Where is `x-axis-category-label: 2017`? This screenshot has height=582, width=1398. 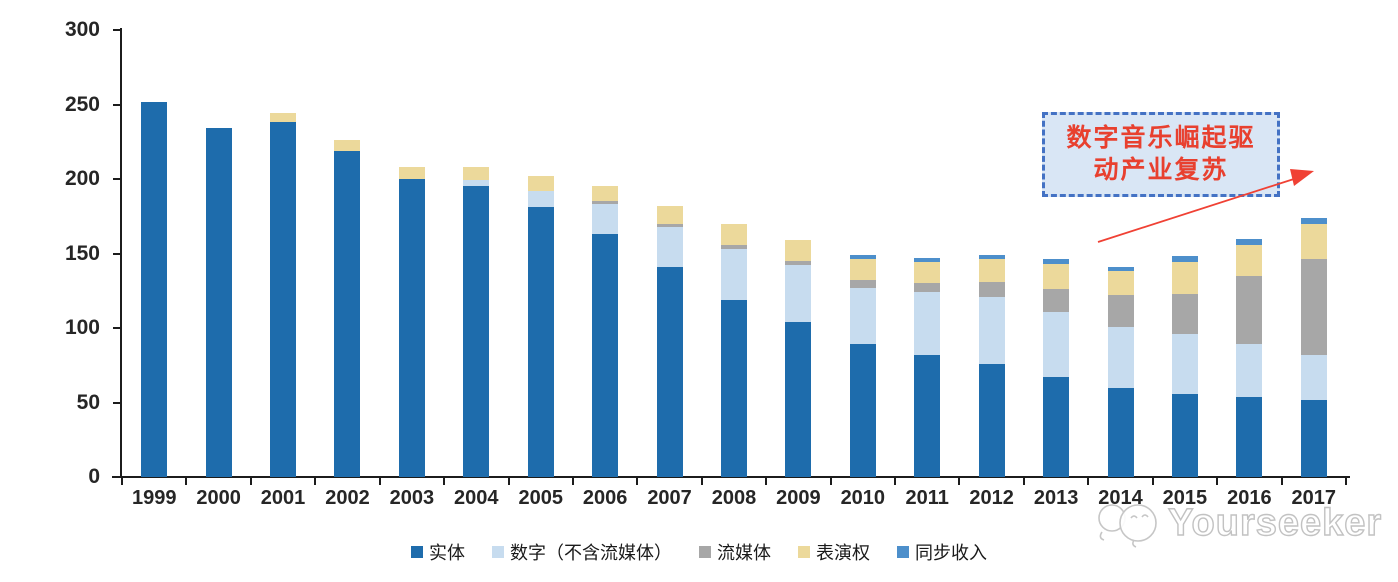
x-axis-category-label: 2017 is located at coordinates (1314, 498).